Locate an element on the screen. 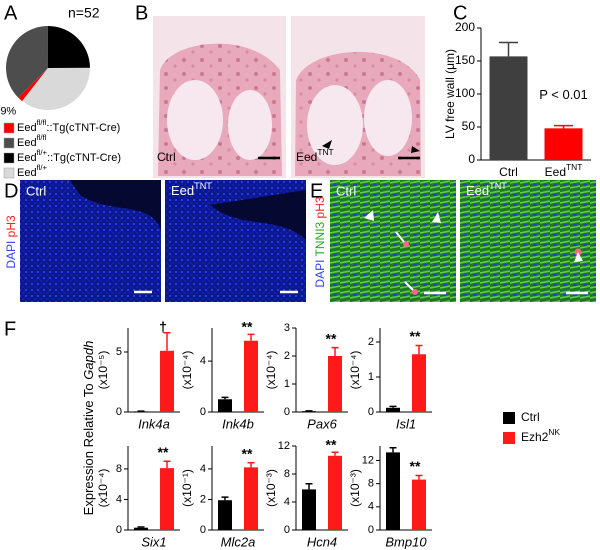  image-label: Ctrl is located at coordinates (166, 157).